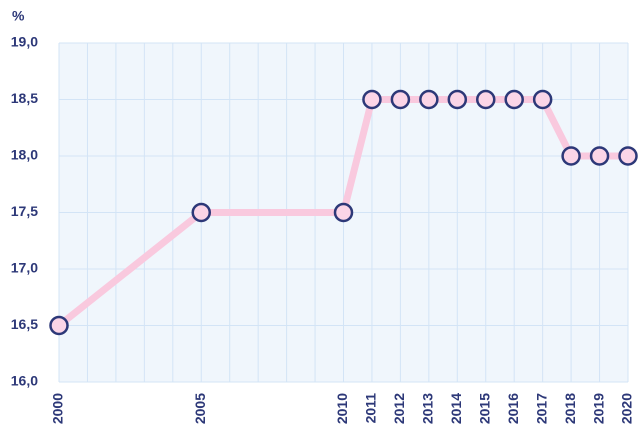 Image resolution: width=638 pixels, height=433 pixels. What do you see at coordinates (399, 408) in the screenshot?
I see `x-tick-label: 2012` at bounding box center [399, 408].